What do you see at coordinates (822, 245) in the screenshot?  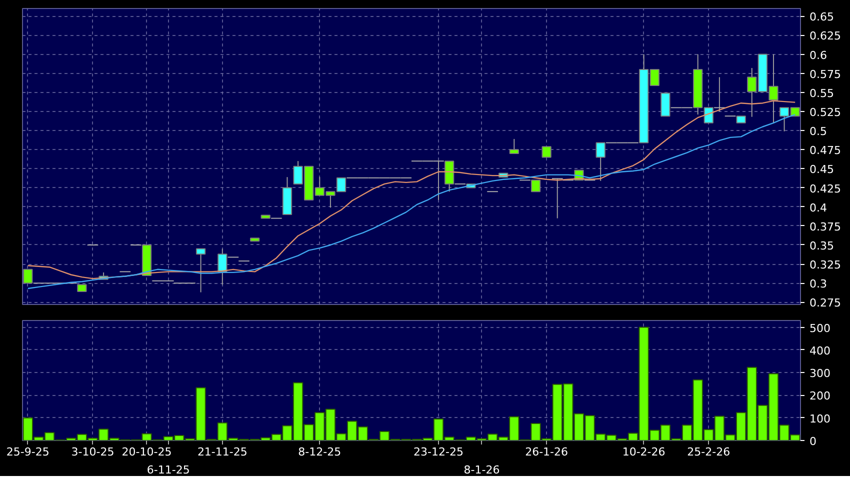 I see `y-tick-label: 0.35` at bounding box center [822, 245].